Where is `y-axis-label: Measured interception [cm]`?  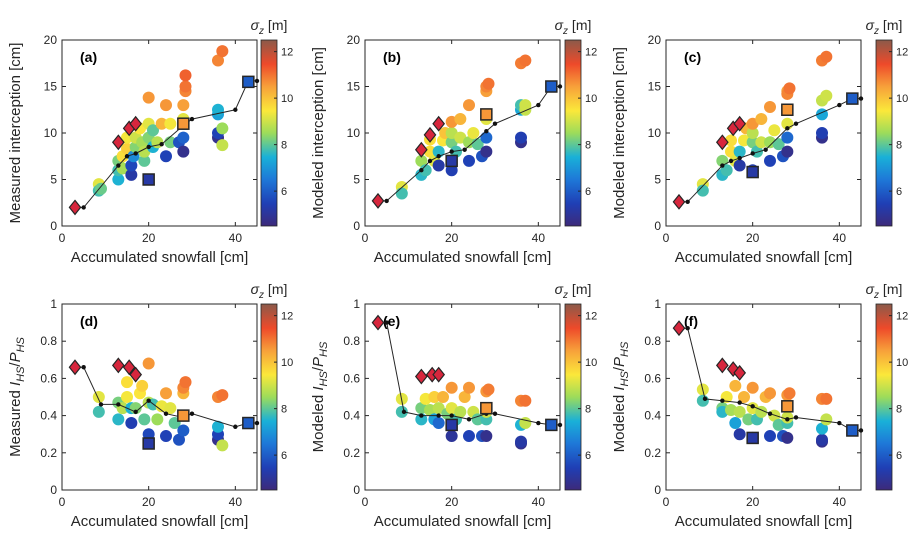
y-axis-label: Measured interception [cm] is located at coordinates (15, 133).